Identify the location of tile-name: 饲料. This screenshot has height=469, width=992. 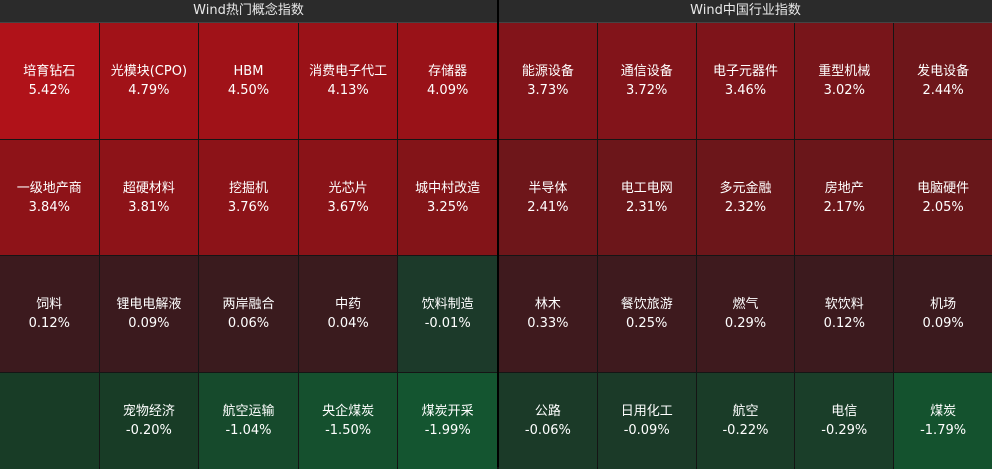
(49, 304).